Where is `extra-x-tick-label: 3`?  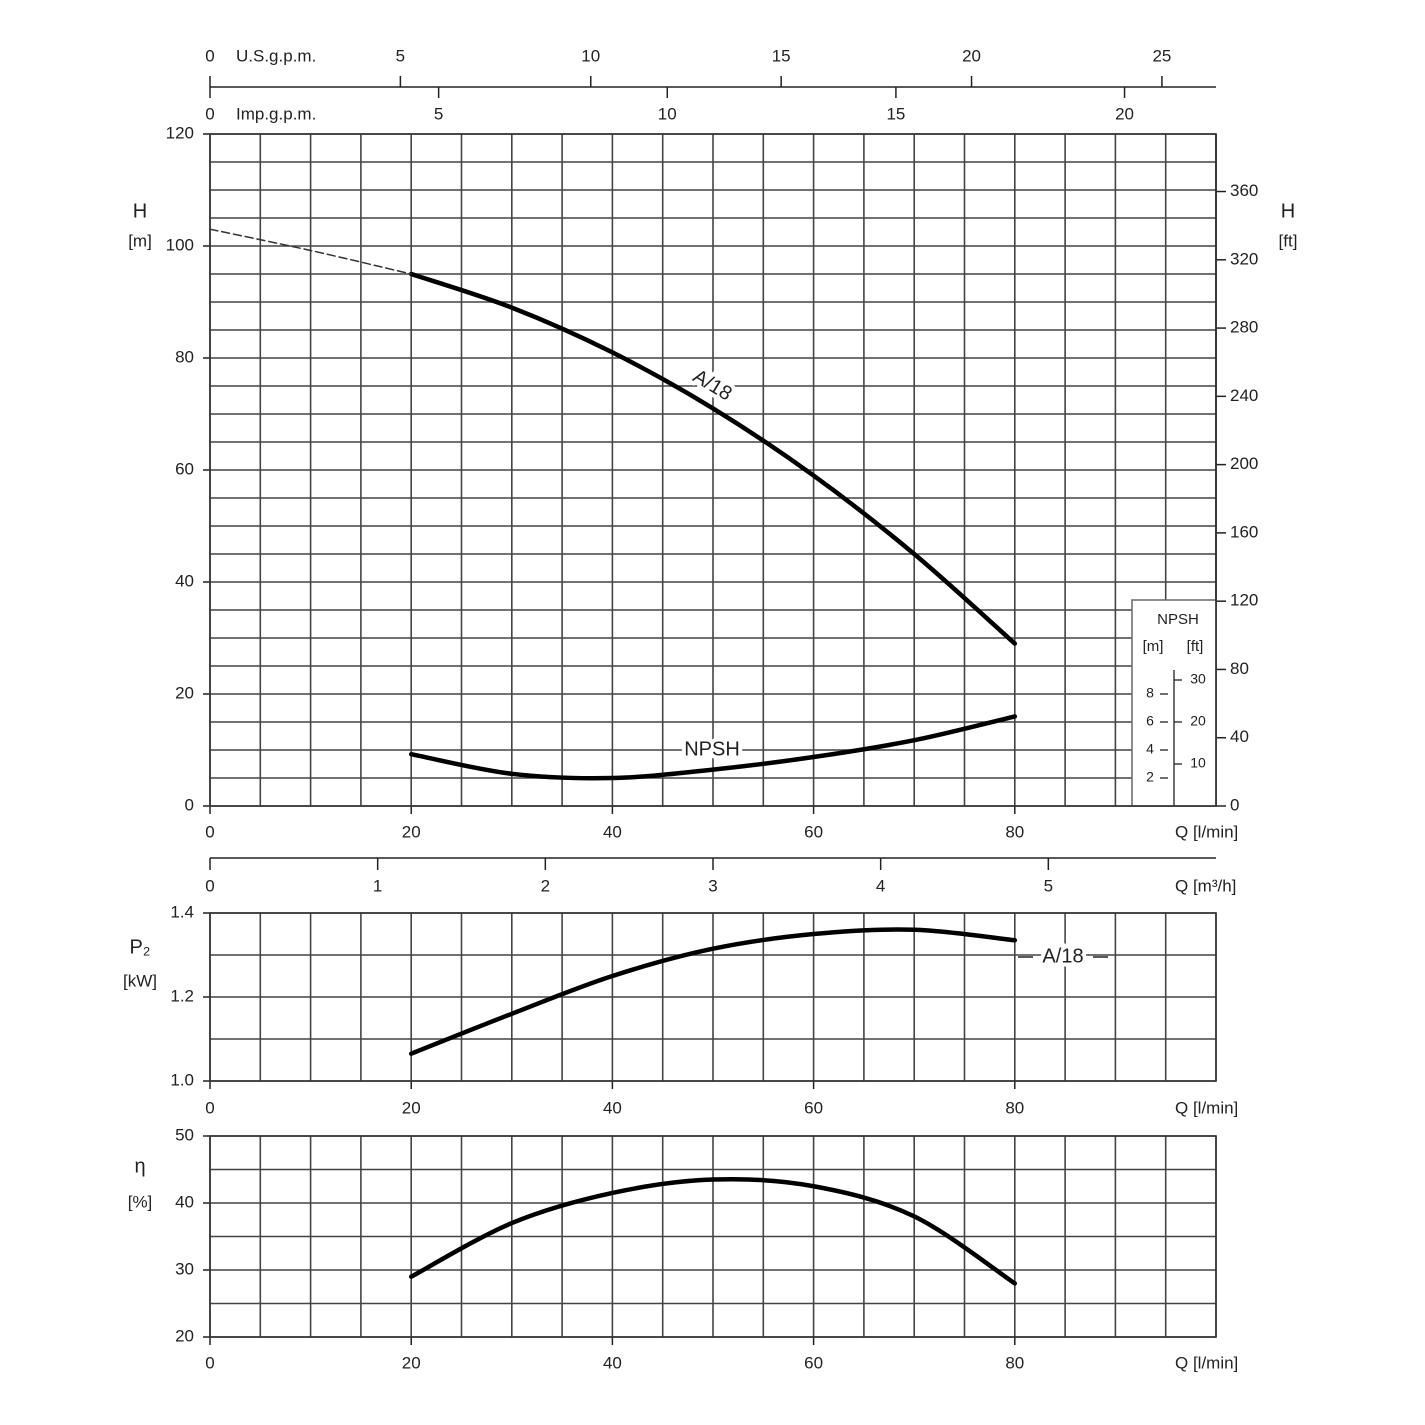
extra-x-tick-label: 3 is located at coordinates (712, 885).